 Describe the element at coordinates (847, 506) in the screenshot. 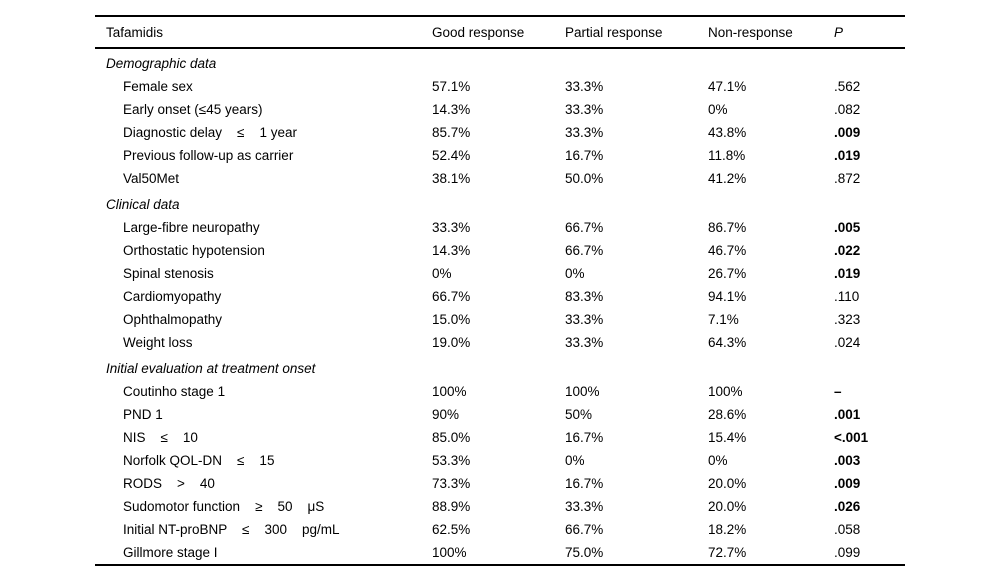

I see `p-value: .026` at that location.